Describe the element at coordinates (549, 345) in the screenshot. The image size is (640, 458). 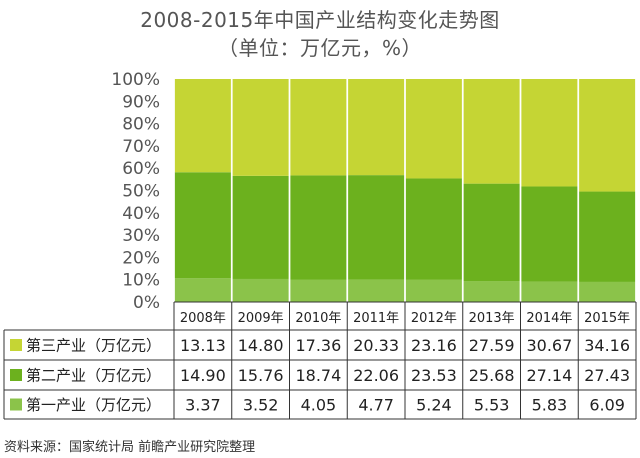
I see `data-cell-value: 30.67` at that location.